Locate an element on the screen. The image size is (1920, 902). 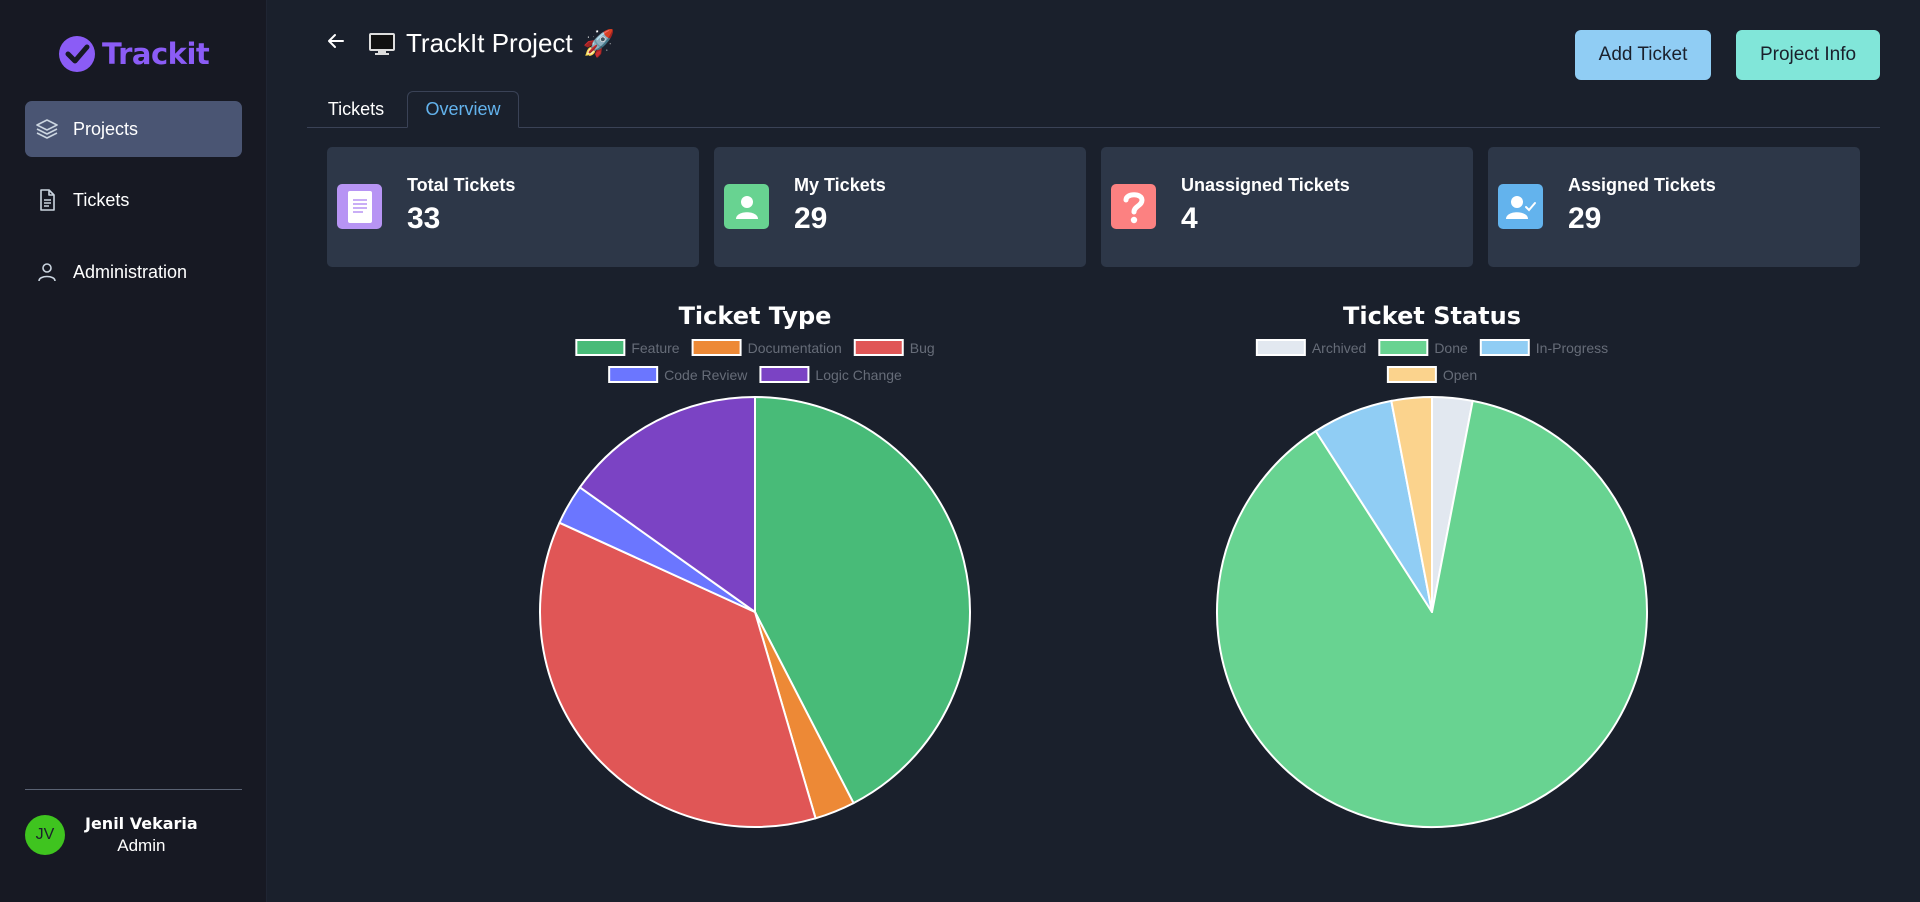
pie-chart-1: Ticket Status Archived Done In-Progress Open is located at coordinates (1432, 565).